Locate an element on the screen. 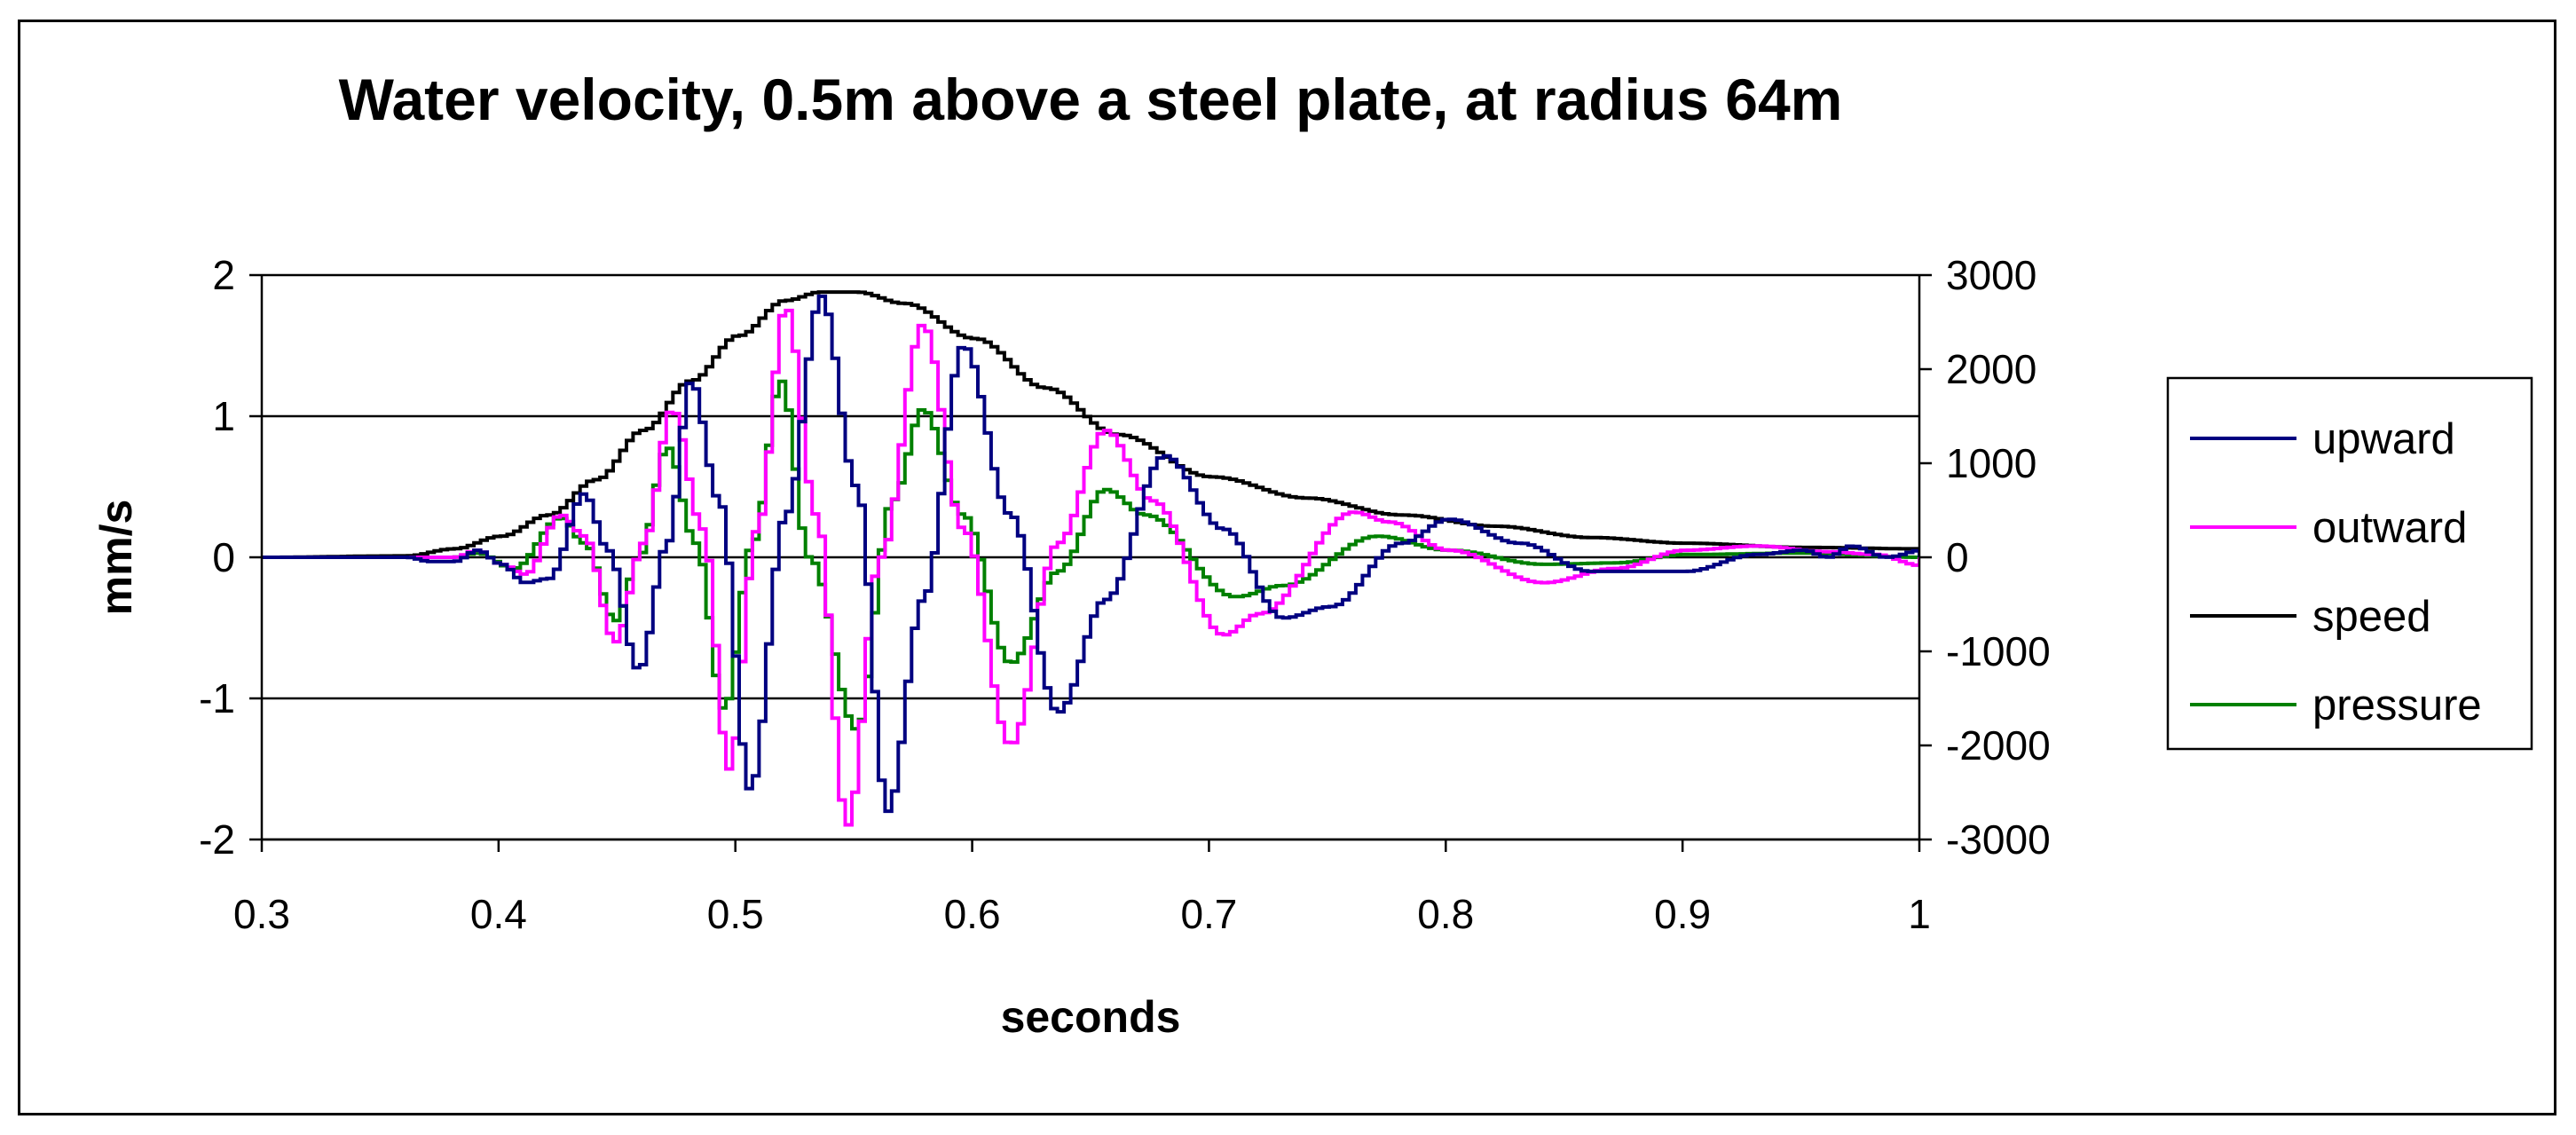 This screenshot has height=1135, width=2576. x-tick-label: 0.5 is located at coordinates (735, 914).